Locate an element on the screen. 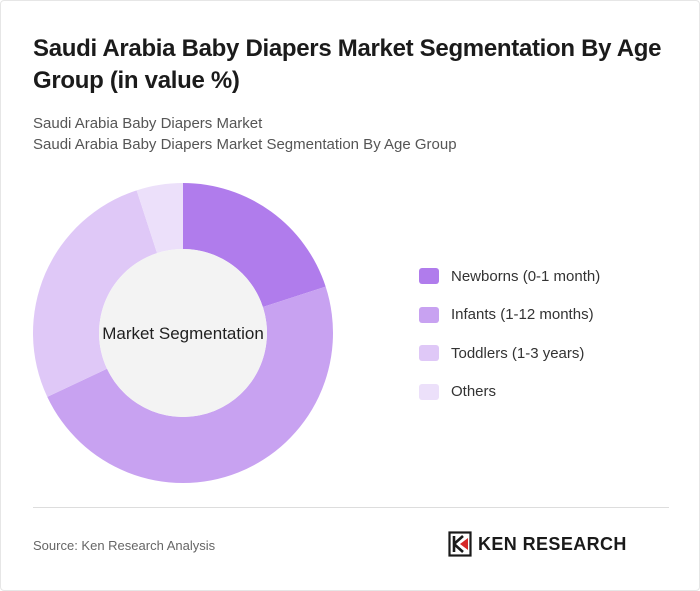 Image resolution: width=700 pixels, height=591 pixels. legend-item: Toddlers (1-3 years) is located at coordinates (509, 353).